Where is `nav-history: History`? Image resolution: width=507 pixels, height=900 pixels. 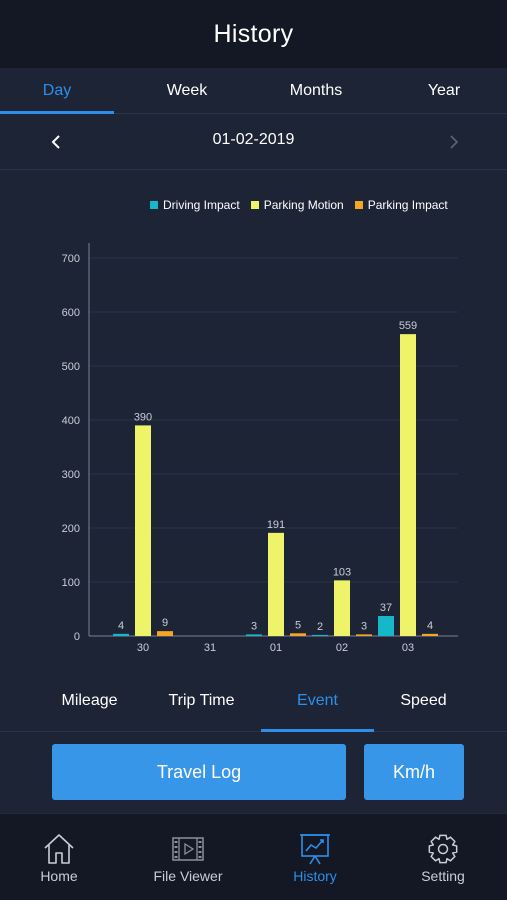 nav-history: History is located at coordinates (315, 857).